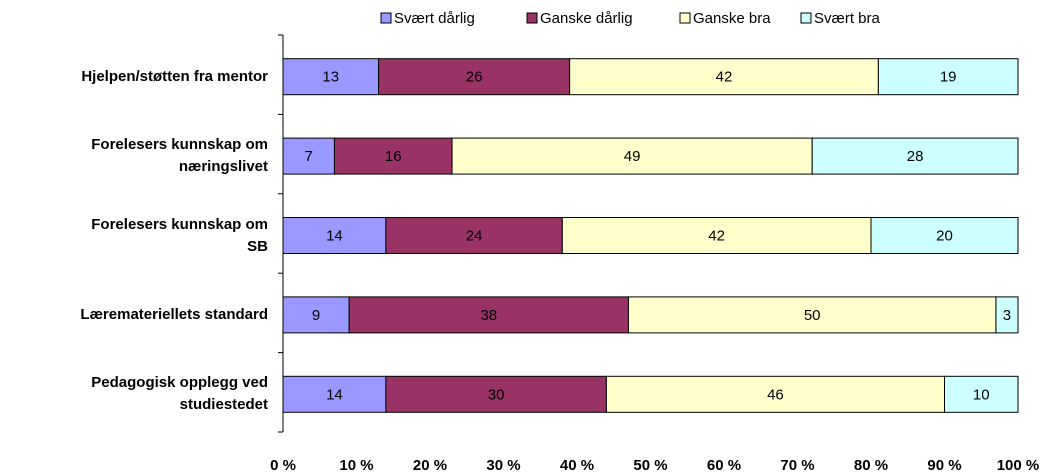 The image size is (1051, 475). Describe the element at coordinates (632, 156) in the screenshot. I see `data-label: 49` at that location.